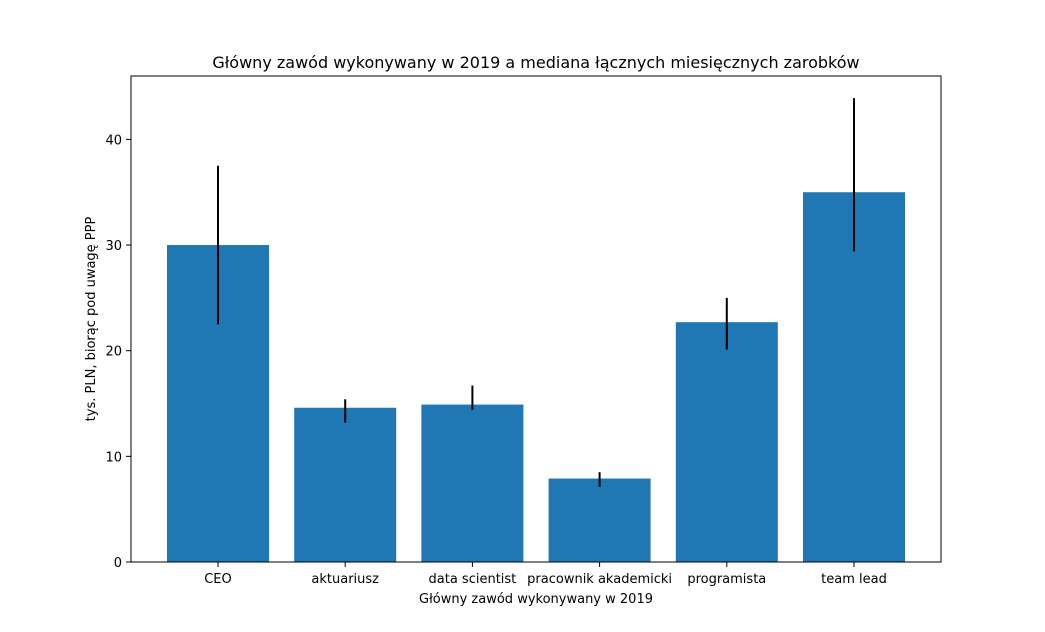 This screenshot has width=1045, height=632. What do you see at coordinates (599, 579) in the screenshot?
I see `x-tick-label-3: pracownik akademicki` at bounding box center [599, 579].